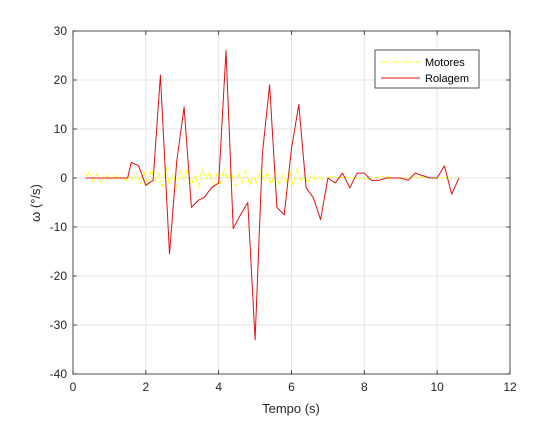 This screenshot has height=425, width=560. What do you see at coordinates (61, 129) in the screenshot?
I see `y-tick-label: 10` at bounding box center [61, 129].